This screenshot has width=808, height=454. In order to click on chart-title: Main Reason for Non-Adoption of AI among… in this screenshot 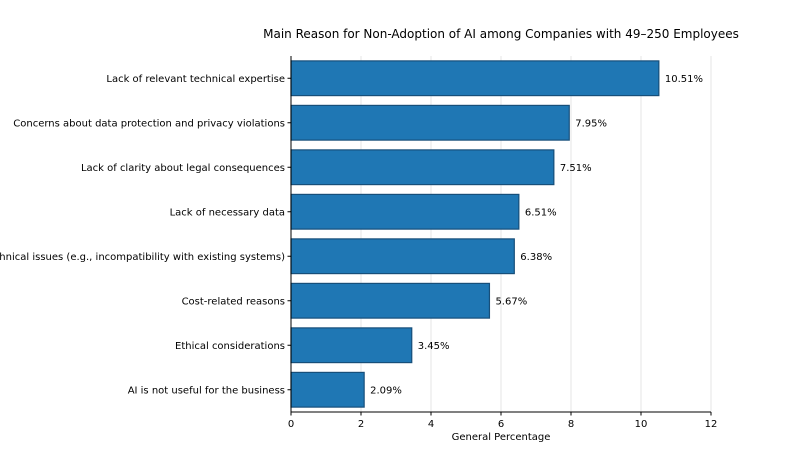, I will do `click(501, 34)`.